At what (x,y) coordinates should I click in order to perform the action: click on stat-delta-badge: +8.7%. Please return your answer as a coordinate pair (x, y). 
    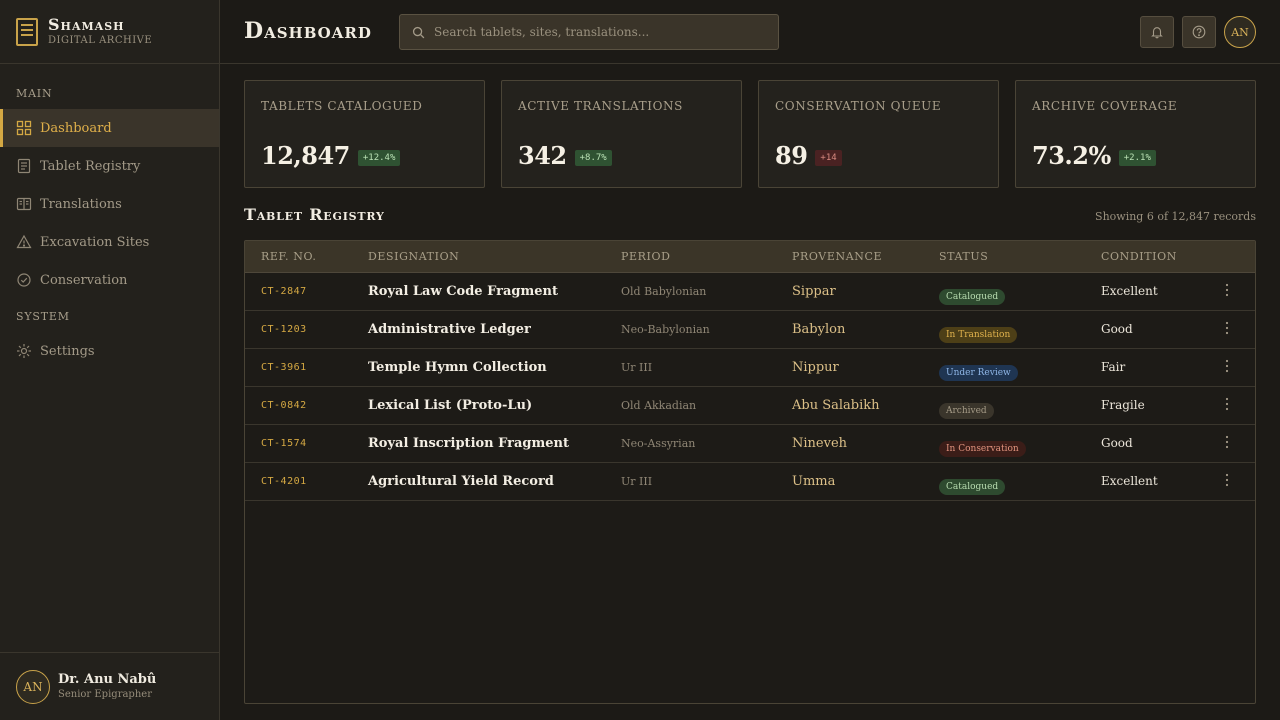
    Looking at the image, I should click on (593, 157).